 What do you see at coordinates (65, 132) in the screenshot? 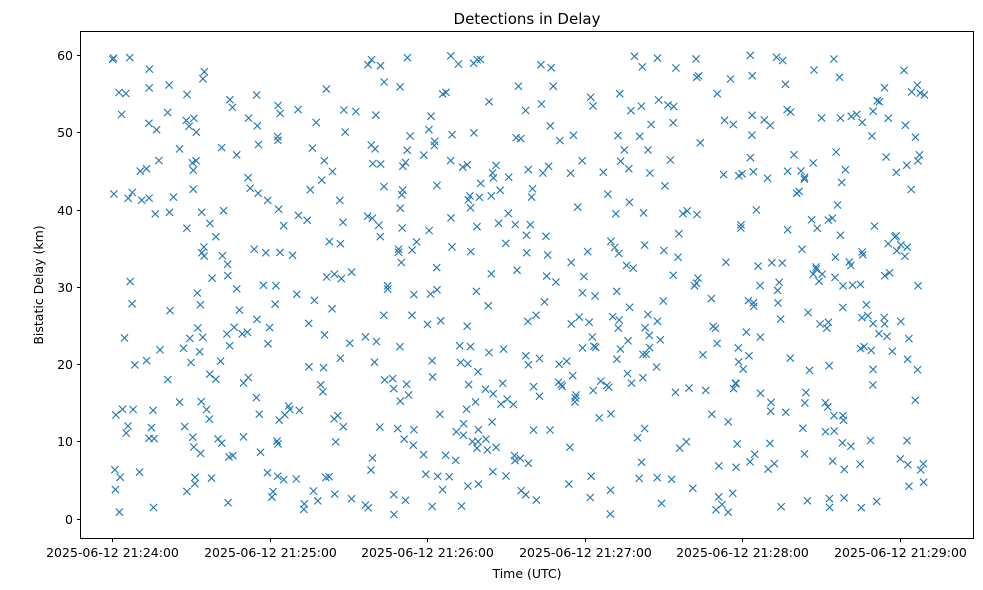
I see `y-tick-label: 50` at bounding box center [65, 132].